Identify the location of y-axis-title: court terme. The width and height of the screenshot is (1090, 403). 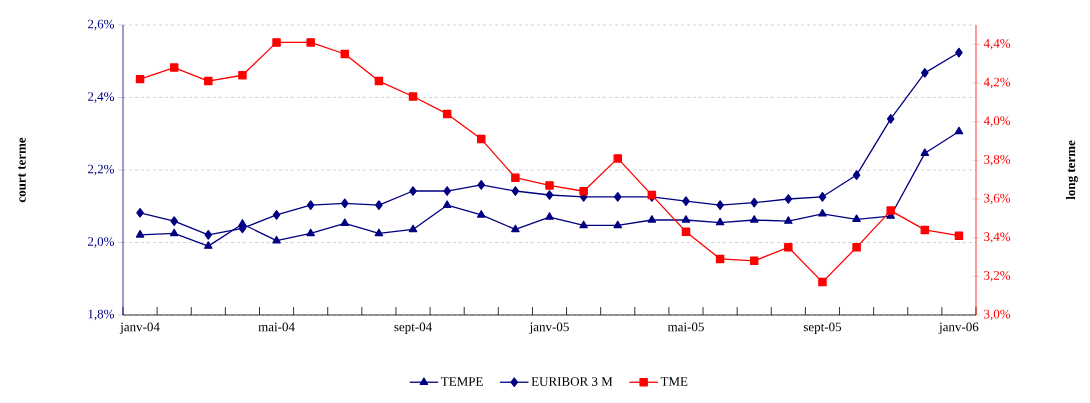
(22, 170).